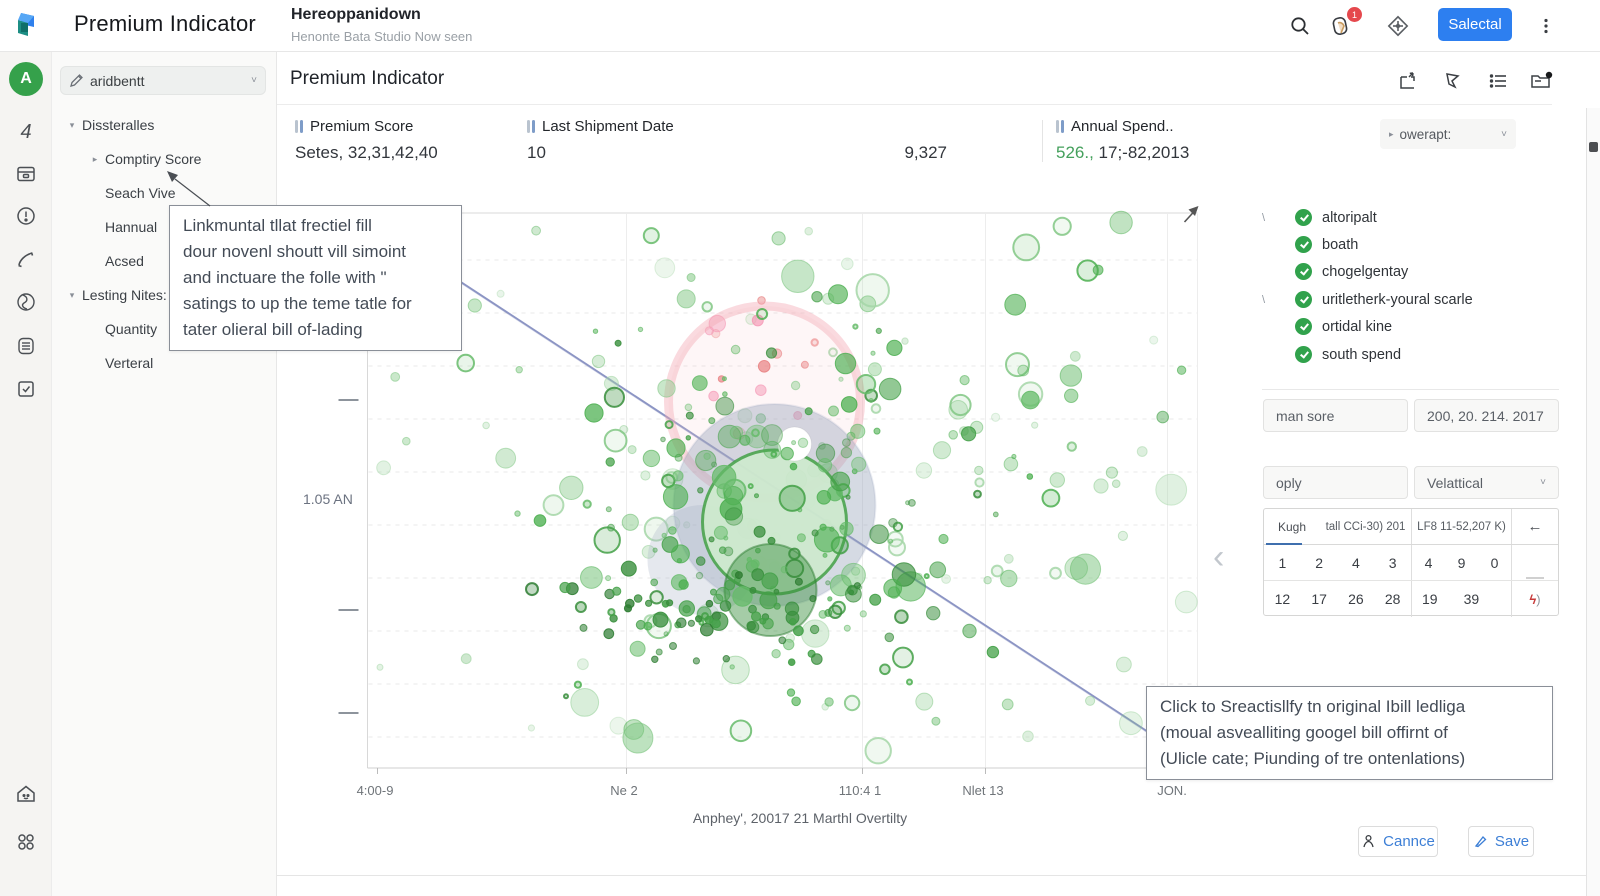 This screenshot has height=896, width=1600. I want to click on home-icon, so click(26, 794).